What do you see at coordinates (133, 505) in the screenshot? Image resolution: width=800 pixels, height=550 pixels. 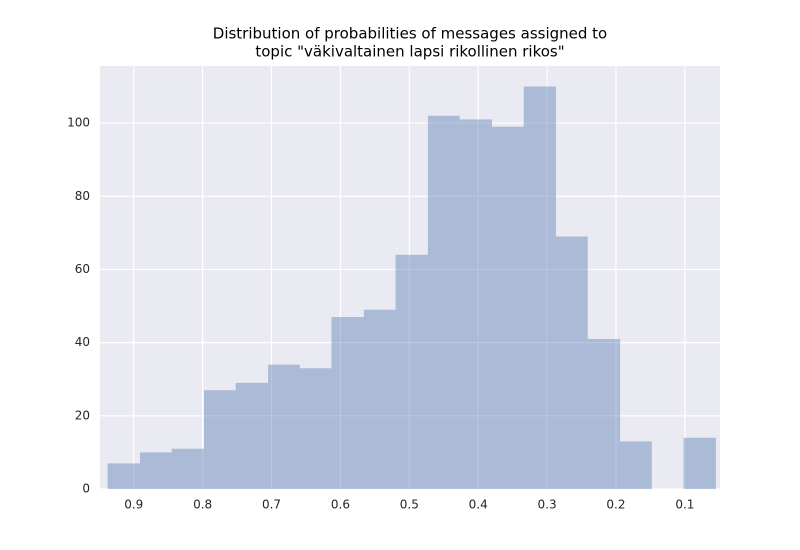 I see `x-tick-label: 0.9` at bounding box center [133, 505].